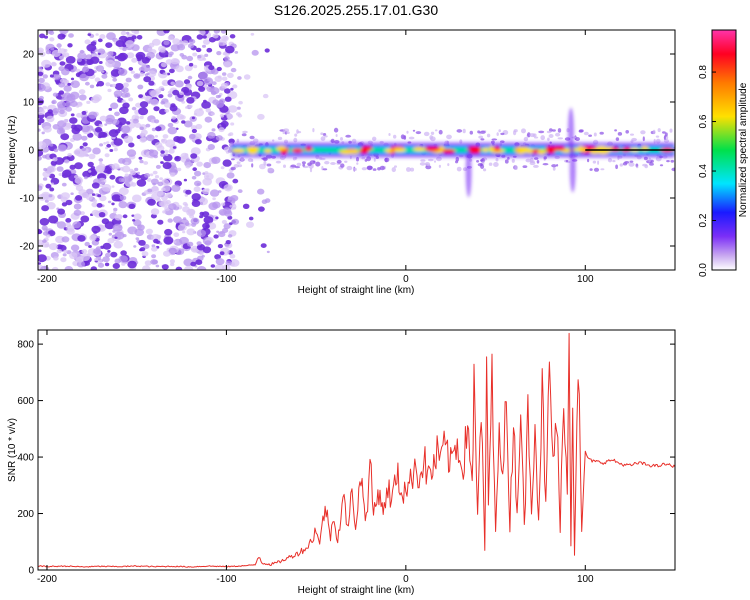 The width and height of the screenshot is (750, 600). What do you see at coordinates (724, 150) in the screenshot?
I see `colorbar-frame` at bounding box center [724, 150].